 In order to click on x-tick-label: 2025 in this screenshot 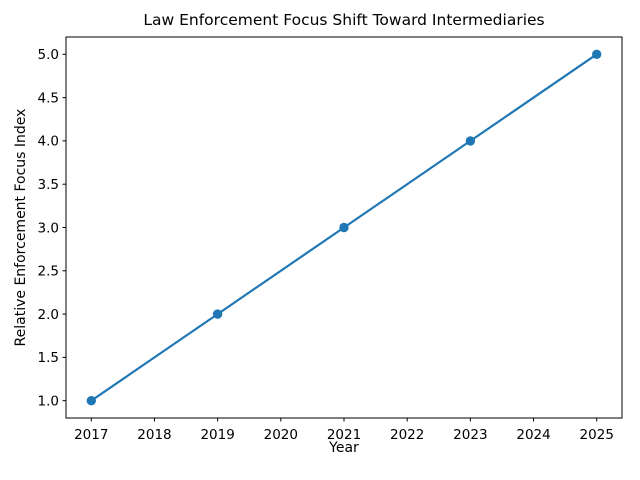, I will do `click(597, 435)`.